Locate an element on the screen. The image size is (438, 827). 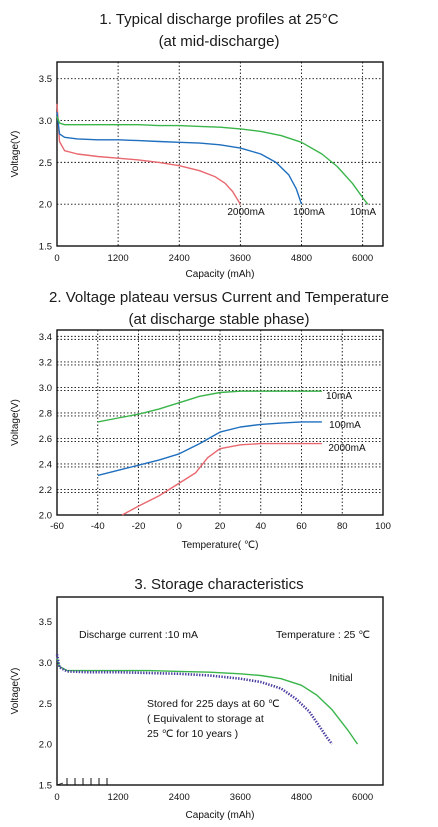
annotation: ( Equivalent to storage at is located at coordinates (205, 719).